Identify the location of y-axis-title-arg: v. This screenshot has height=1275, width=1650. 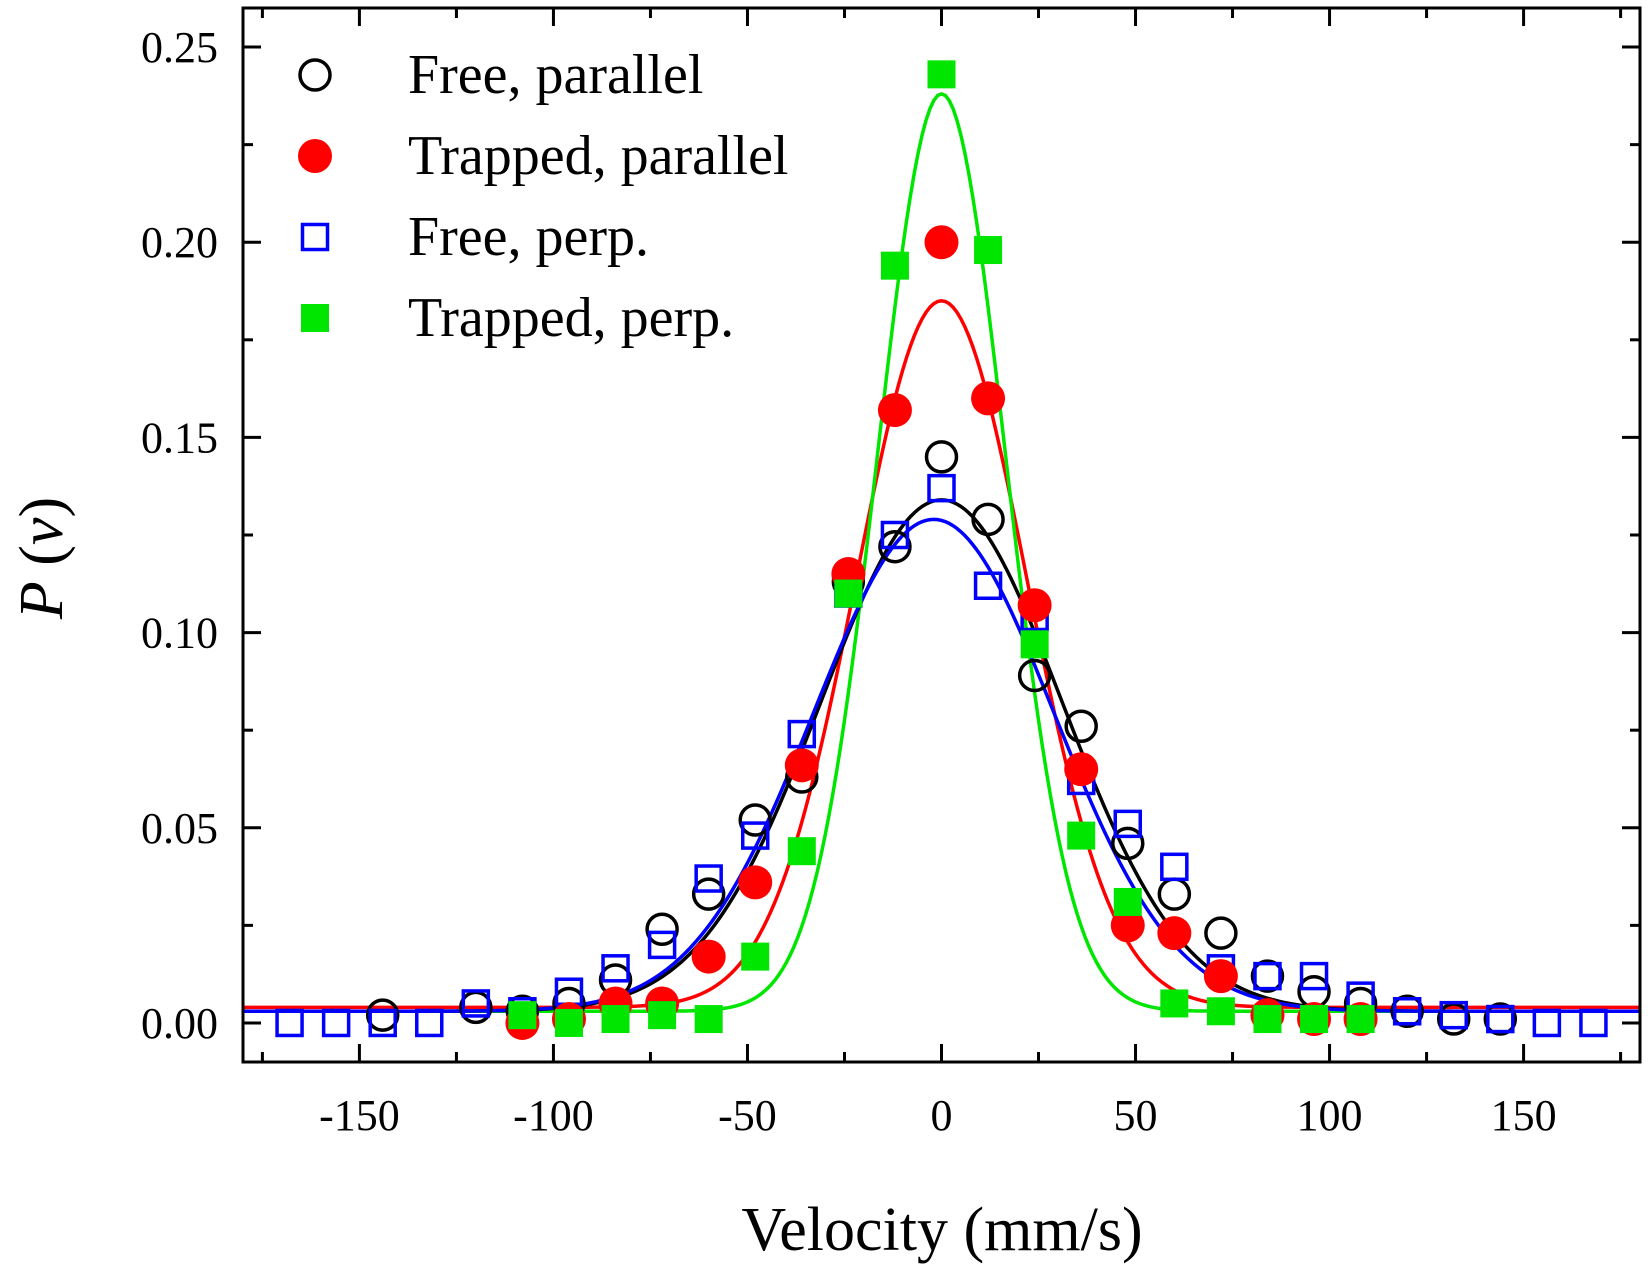
(42, 531).